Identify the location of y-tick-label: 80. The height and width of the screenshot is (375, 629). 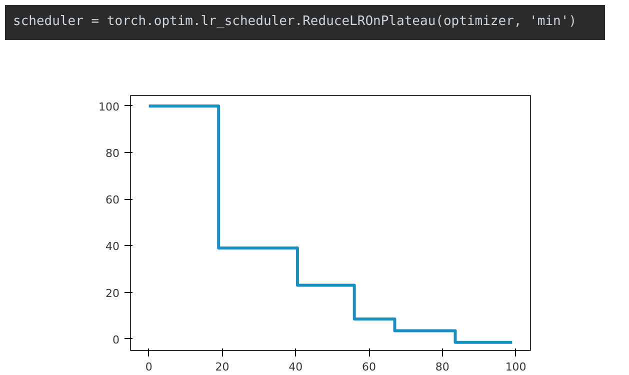
(113, 153).